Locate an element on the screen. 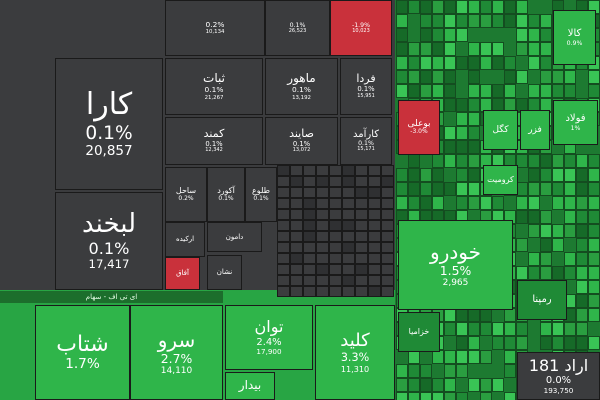 The image size is (600, 400). tile: آکورد 0.1% is located at coordinates (226, 194).